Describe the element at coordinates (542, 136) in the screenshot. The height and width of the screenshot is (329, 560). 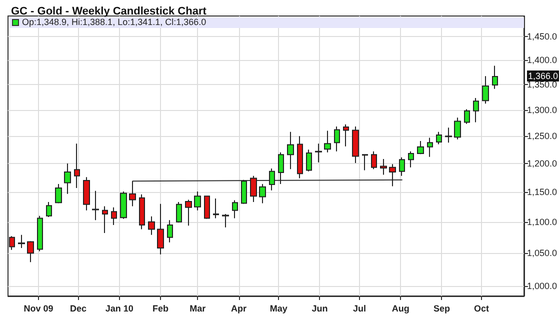
I see `y-tick-label: 1,250.0` at that location.